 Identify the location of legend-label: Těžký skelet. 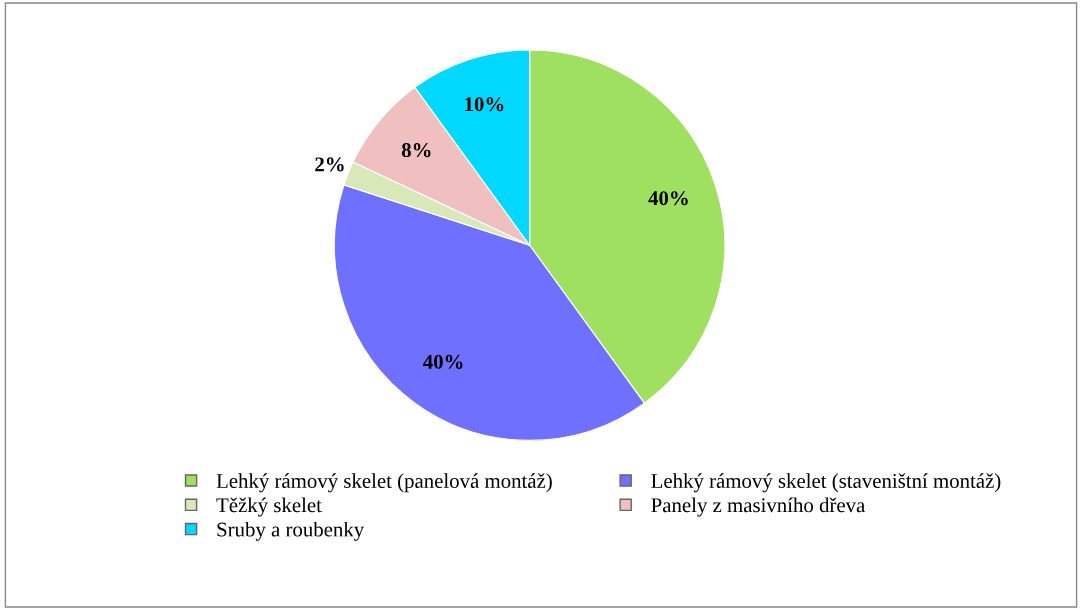
(269, 507).